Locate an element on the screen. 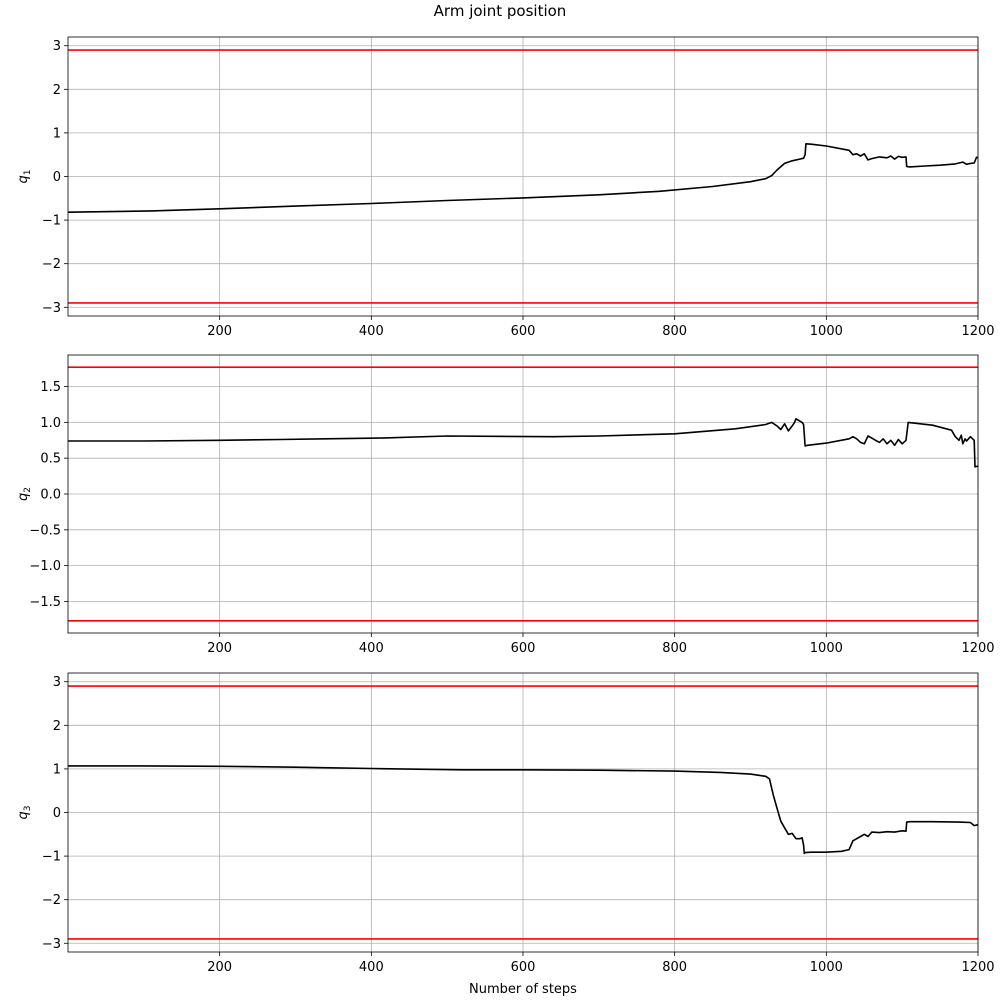  y-tick-label: −0.5 is located at coordinates (45, 530).